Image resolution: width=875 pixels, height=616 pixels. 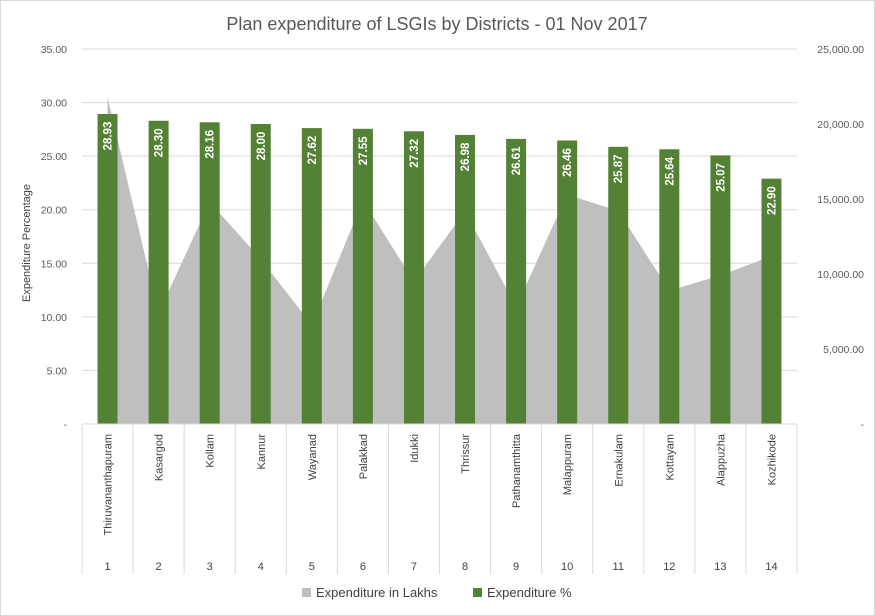 I want to click on x-index-label: 3, so click(x=210, y=567).